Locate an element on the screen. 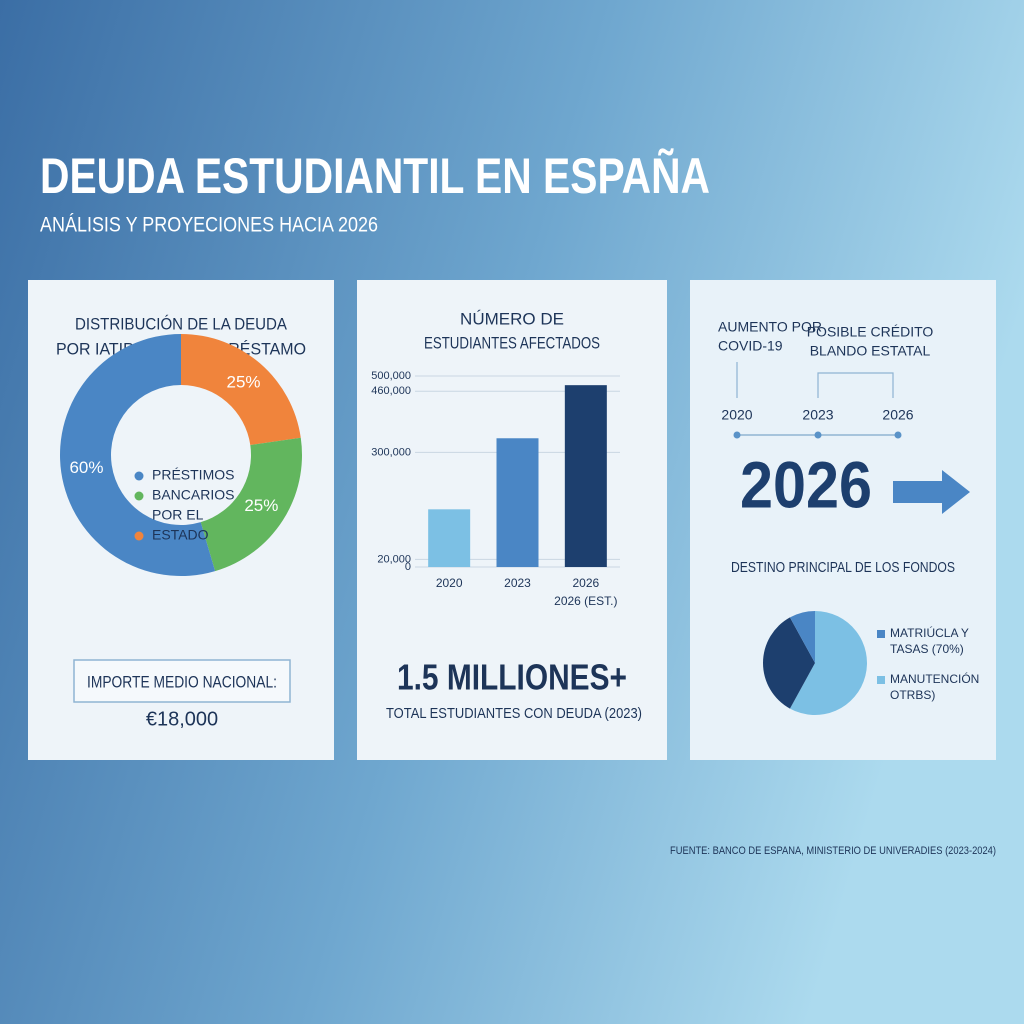  bracket is located at coordinates (855, 385).